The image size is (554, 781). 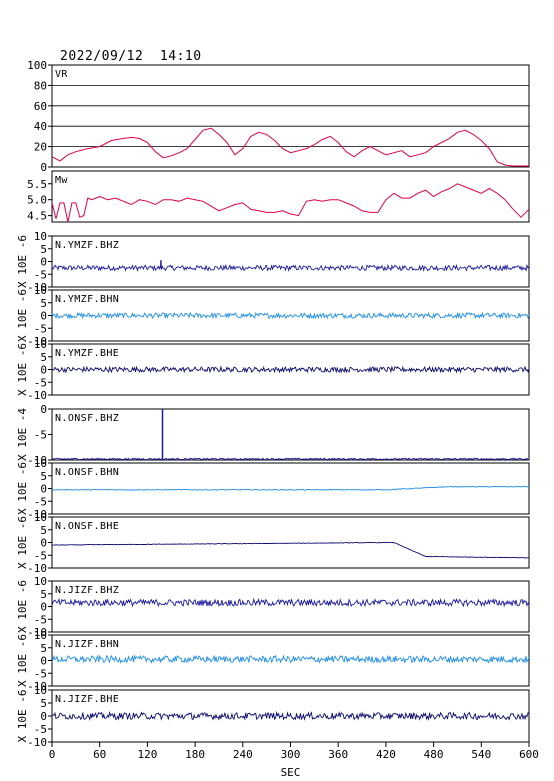 What do you see at coordinates (87, 590) in the screenshot?
I see `panel-label: N.JIZF.BHZ` at bounding box center [87, 590].